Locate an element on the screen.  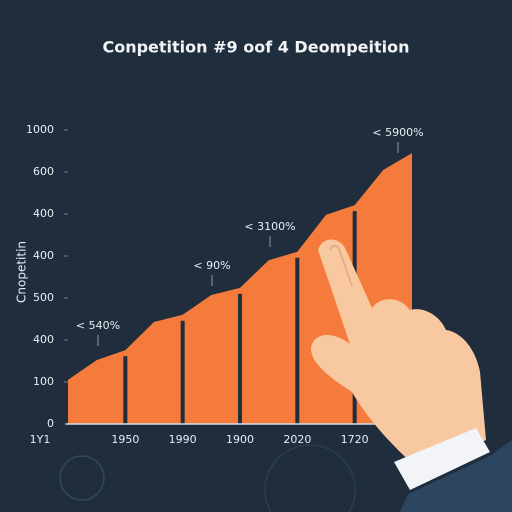
x-tick-label: 1950 is located at coordinates (125, 439).